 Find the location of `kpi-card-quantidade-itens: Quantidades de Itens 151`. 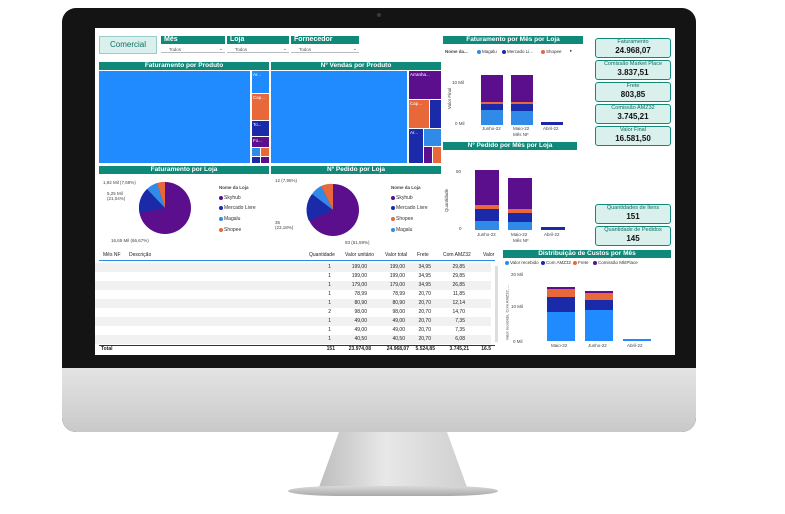

kpi-card-quantidade-itens: Quantidades de Itens 151 is located at coordinates (633, 214).